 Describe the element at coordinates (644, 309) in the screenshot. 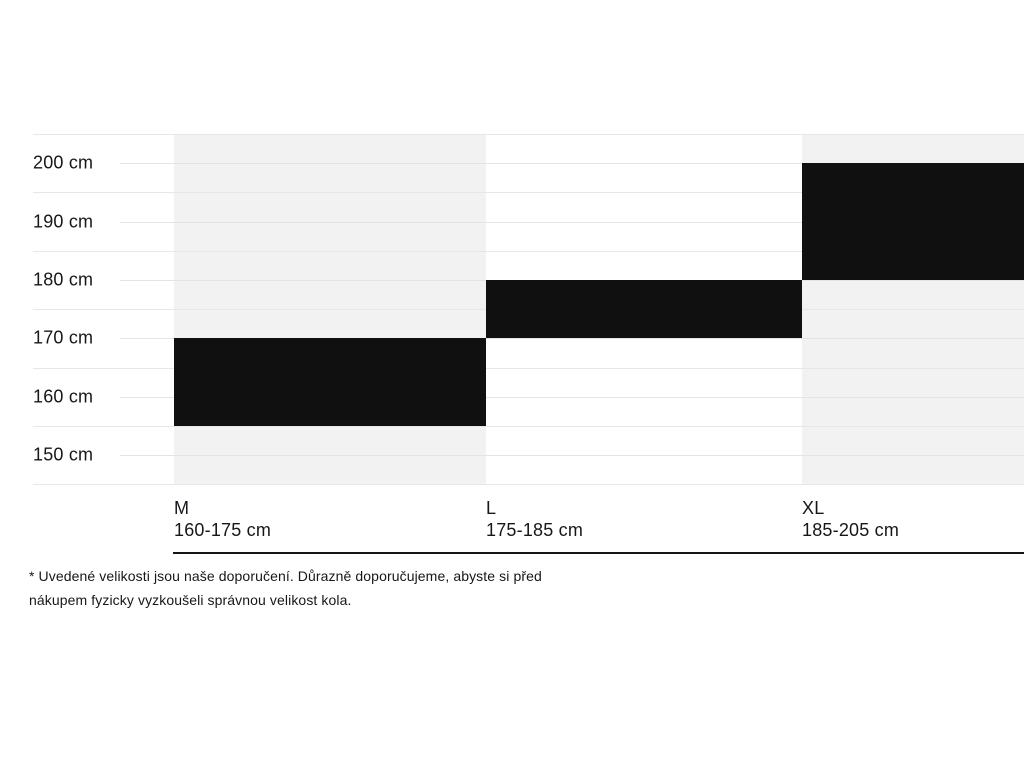

I see `size-bar-l` at that location.